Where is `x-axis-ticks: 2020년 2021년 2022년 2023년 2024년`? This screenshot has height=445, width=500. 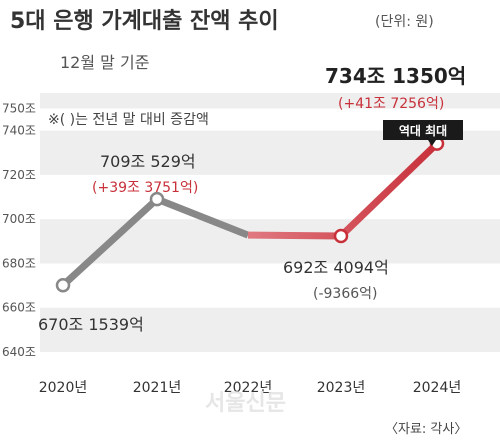 x-axis-ticks: 2020년 2021년 2022년 2023년 2024년 is located at coordinates (250, 388).